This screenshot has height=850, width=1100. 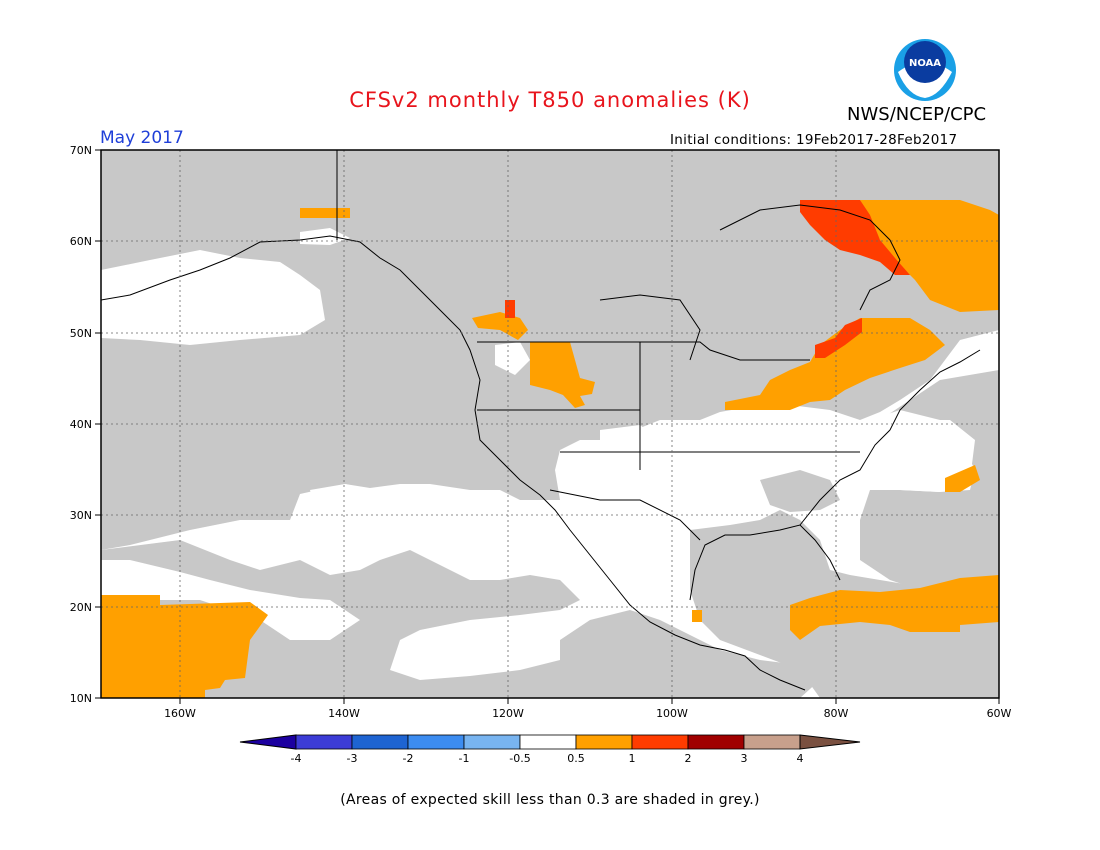 What do you see at coordinates (917, 114) in the screenshot?
I see `org-label: NWS/NCEP/CPC` at bounding box center [917, 114].